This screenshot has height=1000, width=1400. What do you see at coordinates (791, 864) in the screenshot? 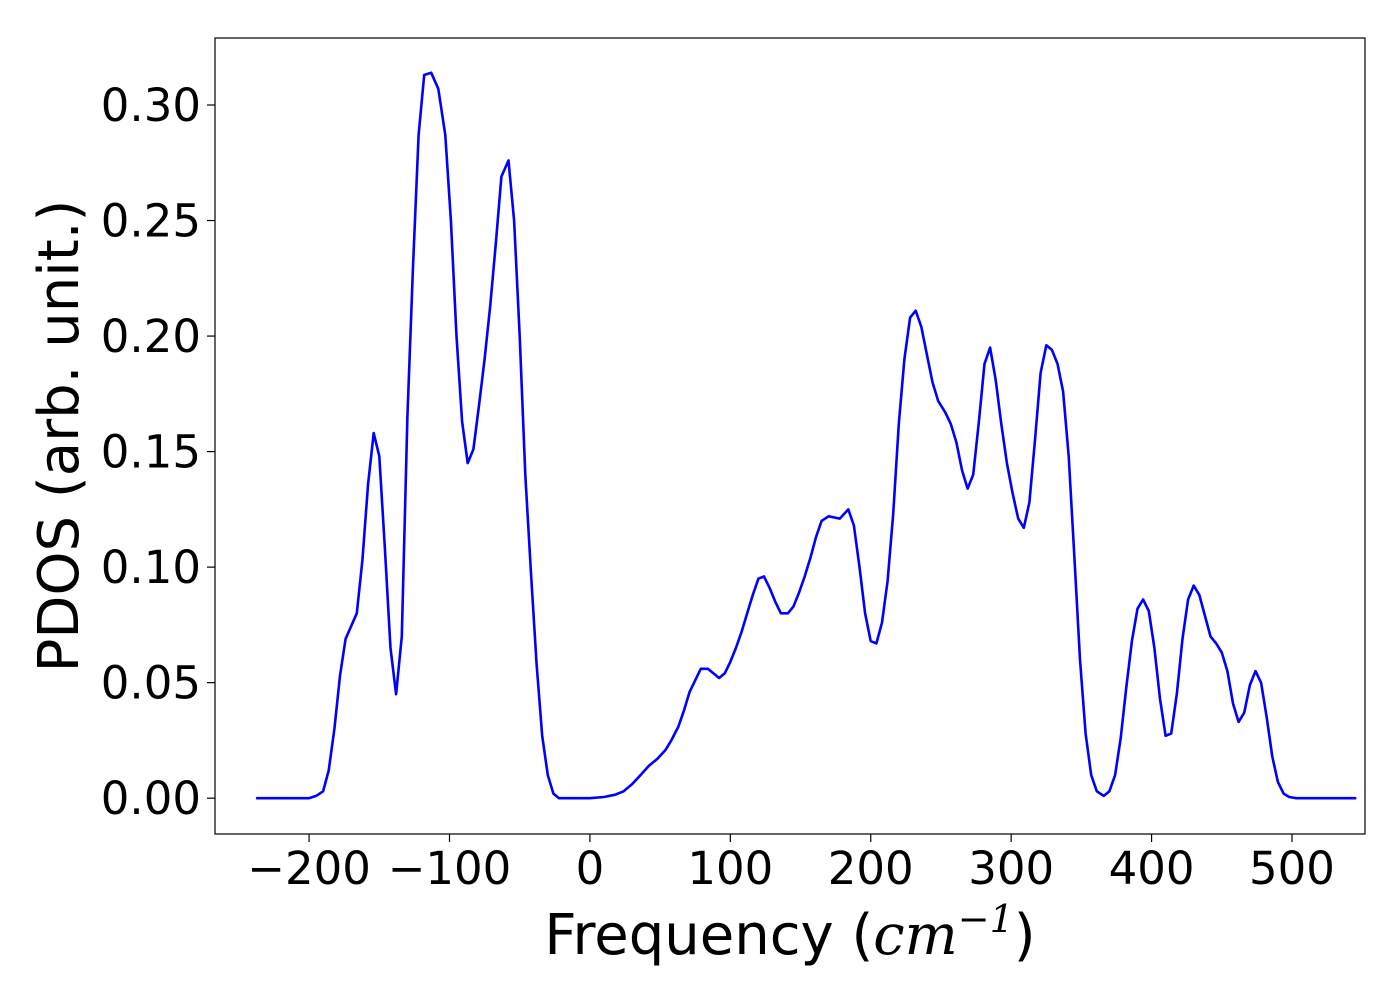
I see `x-axis-ticks: −200 −100 0 100 200 300 400 500` at bounding box center [791, 864].